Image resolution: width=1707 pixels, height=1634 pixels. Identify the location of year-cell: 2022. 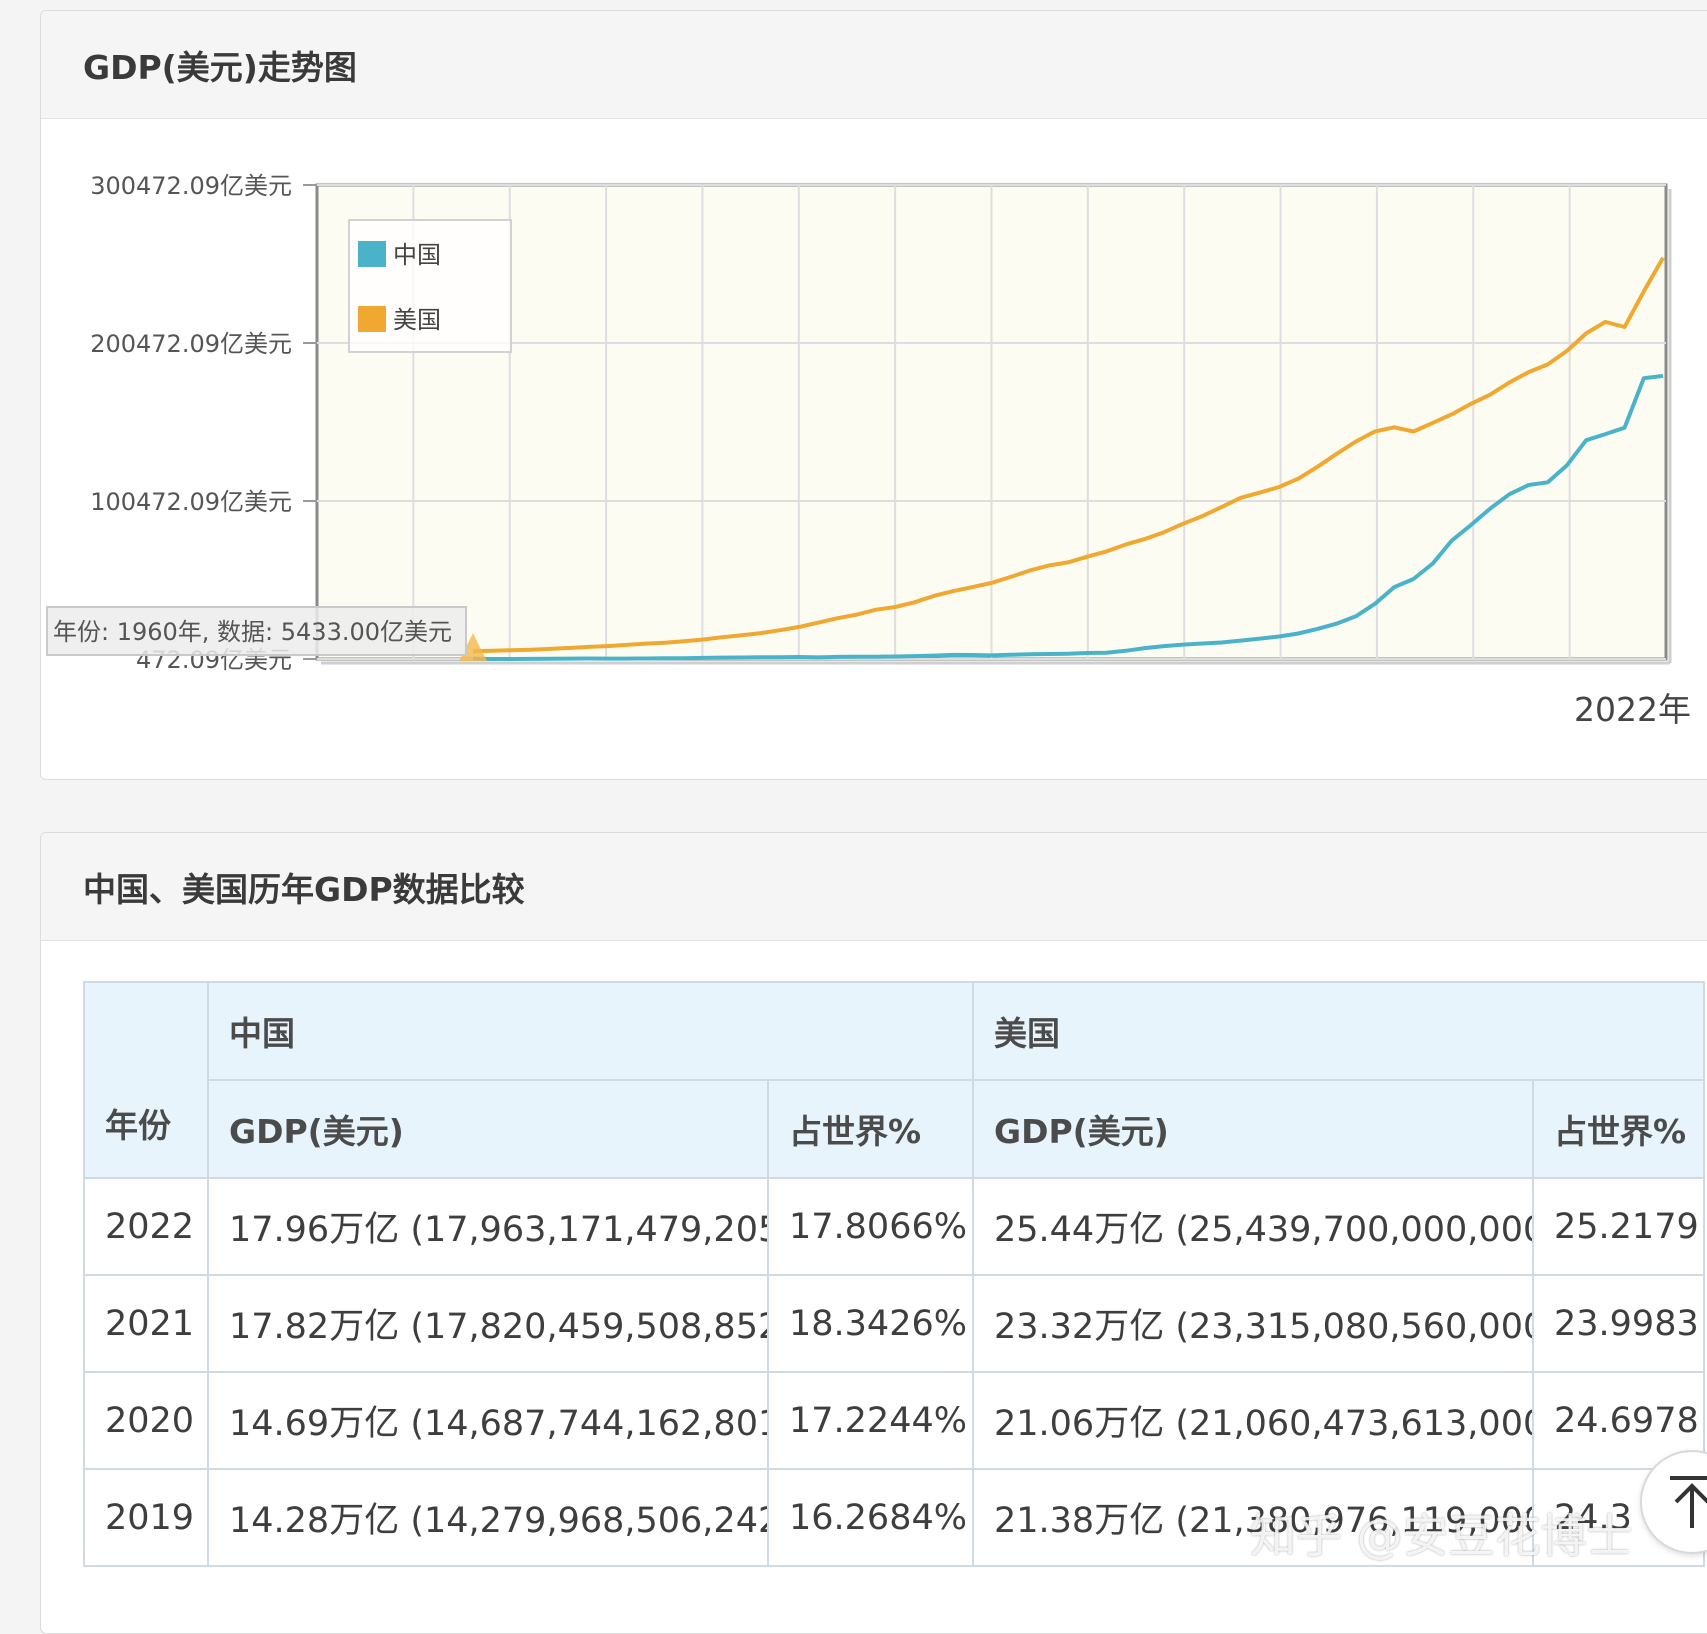
(146, 1226).